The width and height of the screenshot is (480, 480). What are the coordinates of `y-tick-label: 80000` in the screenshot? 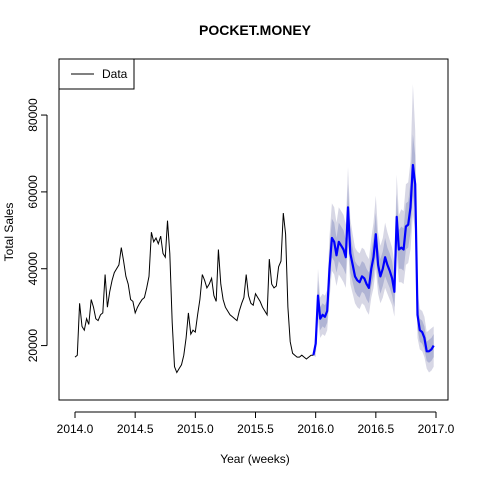 It's located at (33, 115).